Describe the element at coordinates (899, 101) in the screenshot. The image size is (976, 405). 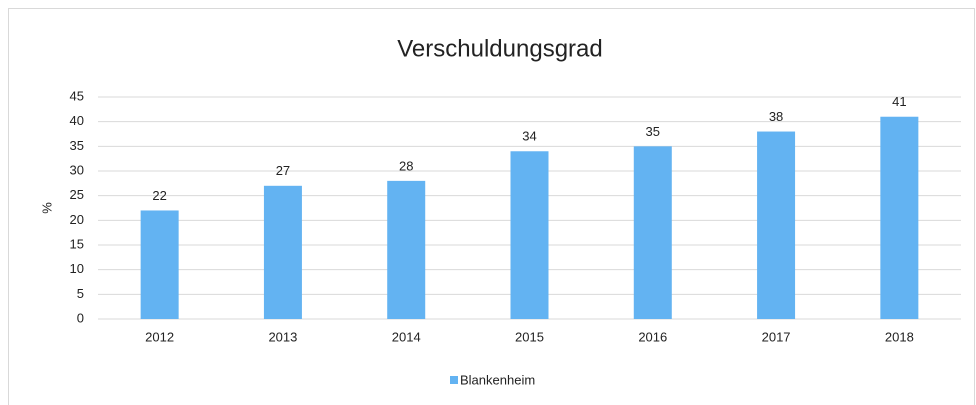
I see `data-label: 41` at that location.